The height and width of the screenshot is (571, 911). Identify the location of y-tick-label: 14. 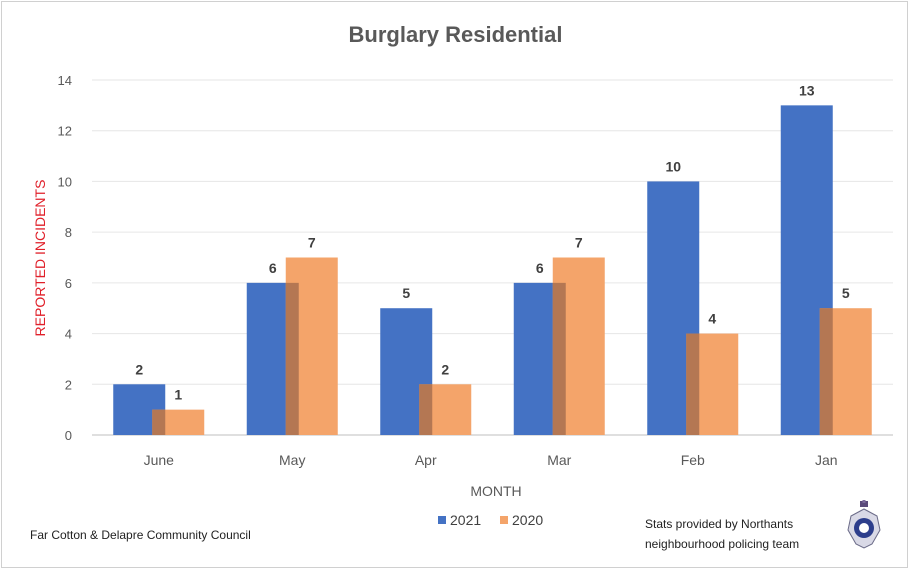
(65, 80).